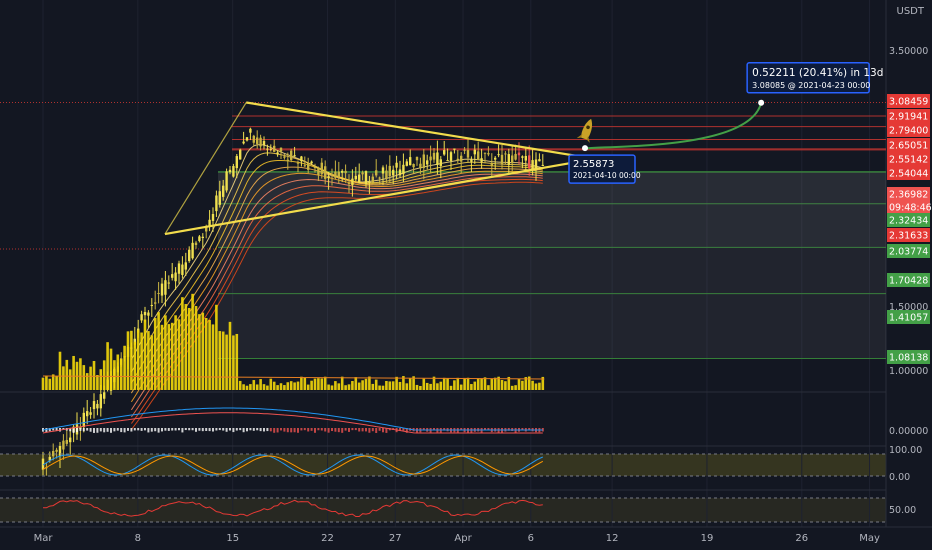  I want to click on rocket-window, so click(588, 127).